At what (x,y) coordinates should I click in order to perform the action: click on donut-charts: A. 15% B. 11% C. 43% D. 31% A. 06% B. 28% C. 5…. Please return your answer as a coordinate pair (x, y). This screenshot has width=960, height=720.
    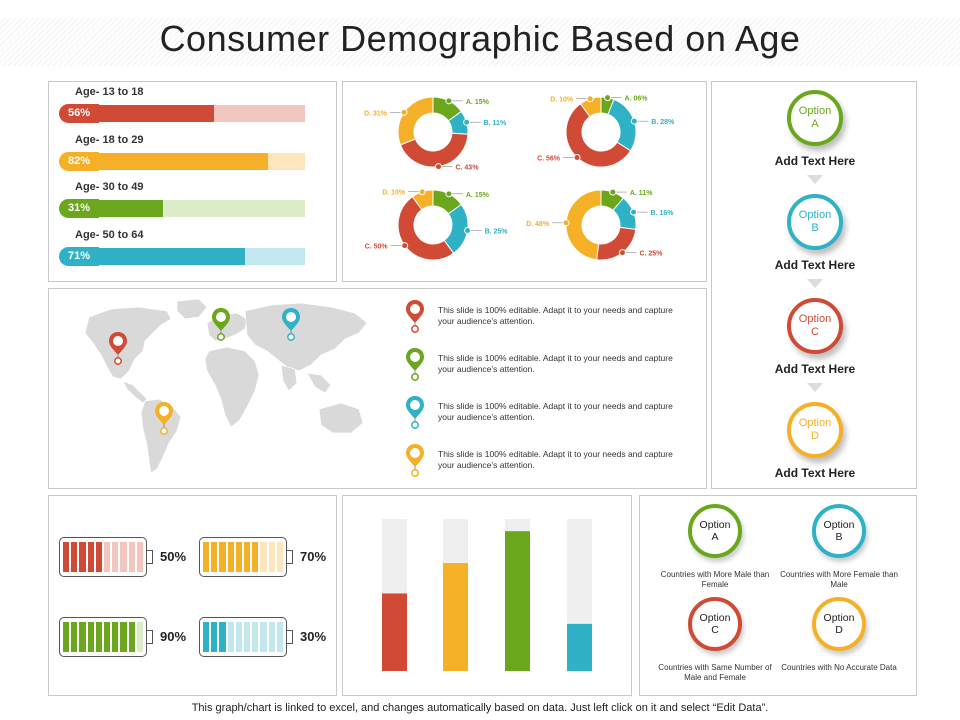
    Looking at the image, I should click on (519, 177).